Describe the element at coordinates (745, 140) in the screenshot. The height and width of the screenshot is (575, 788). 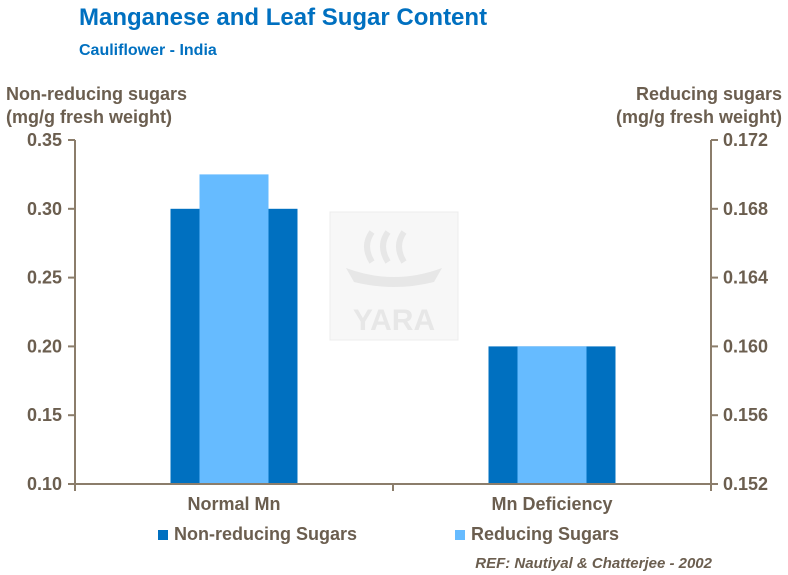
I see `right-tick-label-0: 0.172` at that location.